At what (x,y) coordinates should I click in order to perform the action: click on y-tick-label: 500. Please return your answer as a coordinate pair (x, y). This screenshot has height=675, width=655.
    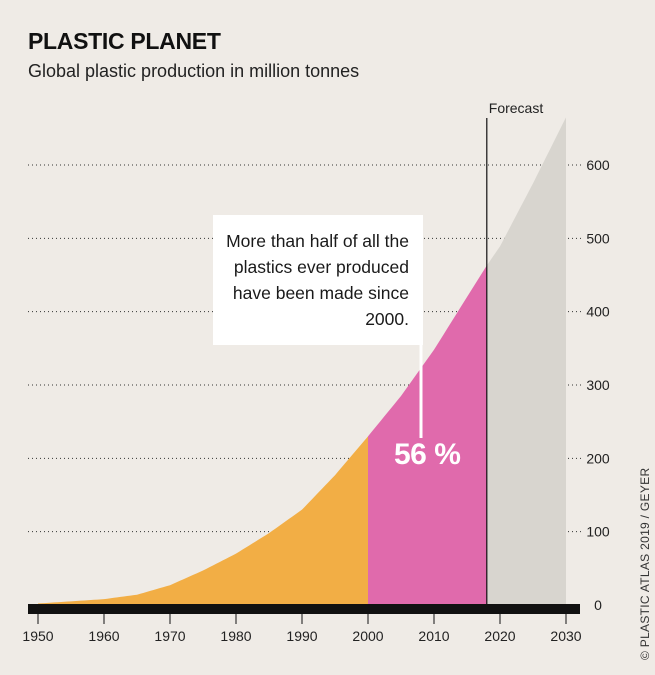
    Looking at the image, I should click on (598, 238).